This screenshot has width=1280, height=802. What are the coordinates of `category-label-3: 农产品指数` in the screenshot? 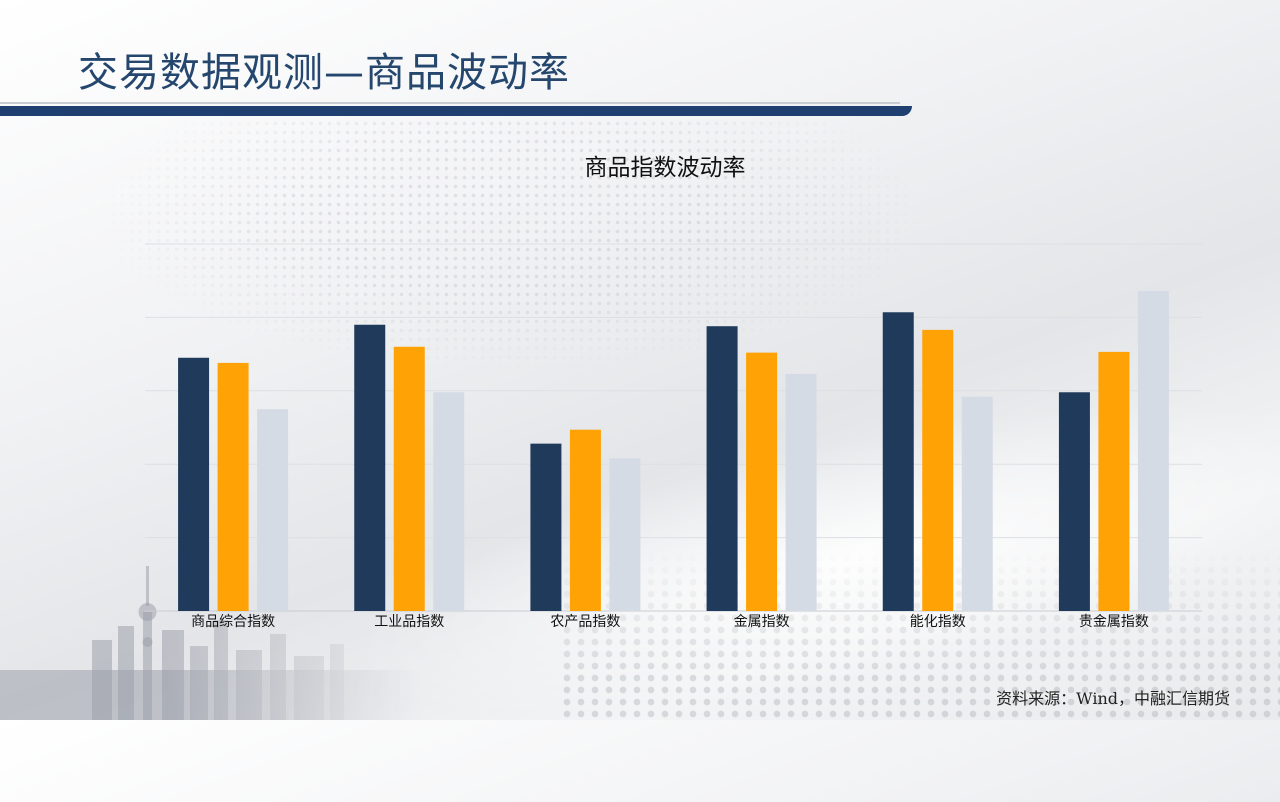 It's located at (585, 622).